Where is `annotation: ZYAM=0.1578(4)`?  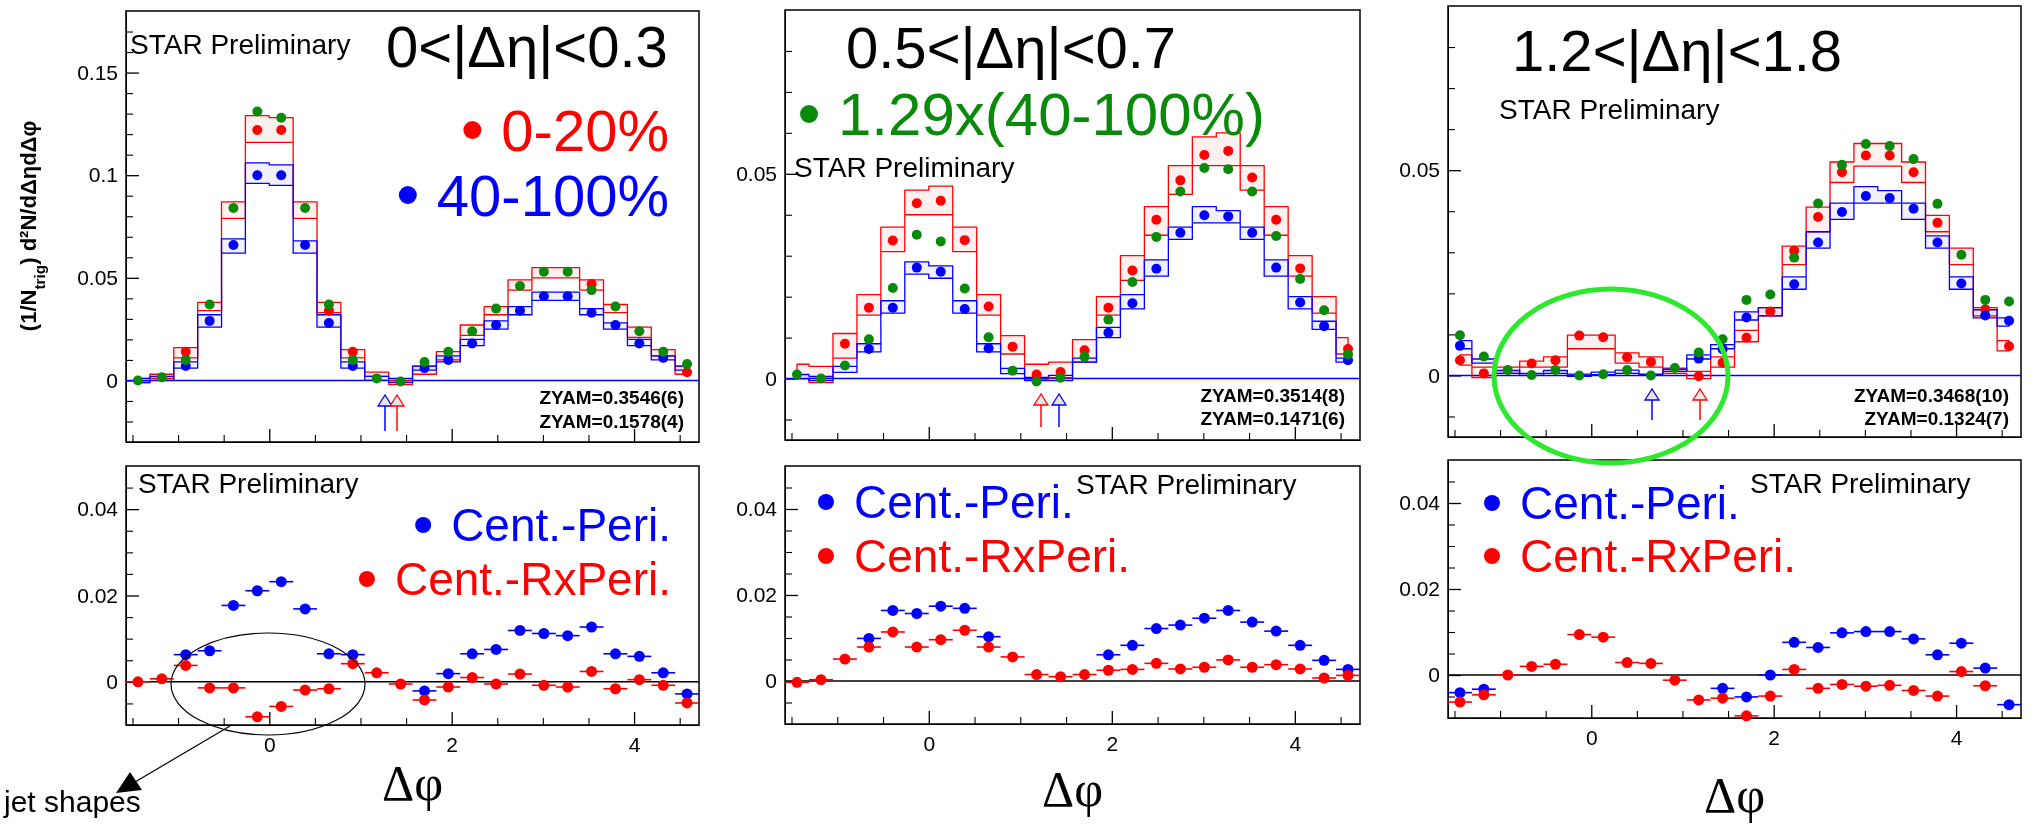 annotation: ZYAM=0.1578(4) is located at coordinates (611, 421).